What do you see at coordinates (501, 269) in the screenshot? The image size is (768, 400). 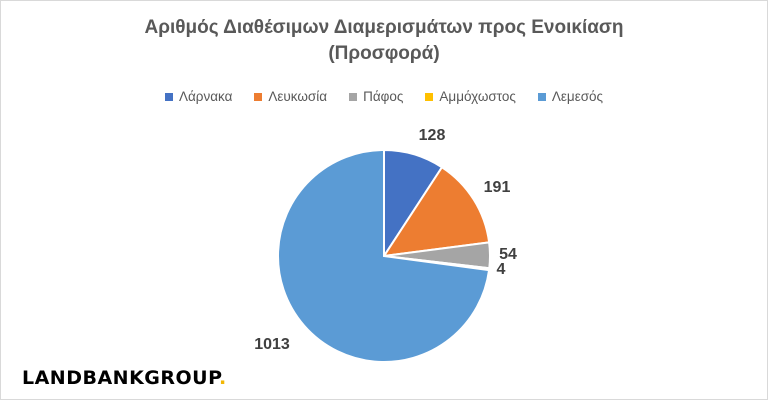 I see `data-label: 4` at bounding box center [501, 269].